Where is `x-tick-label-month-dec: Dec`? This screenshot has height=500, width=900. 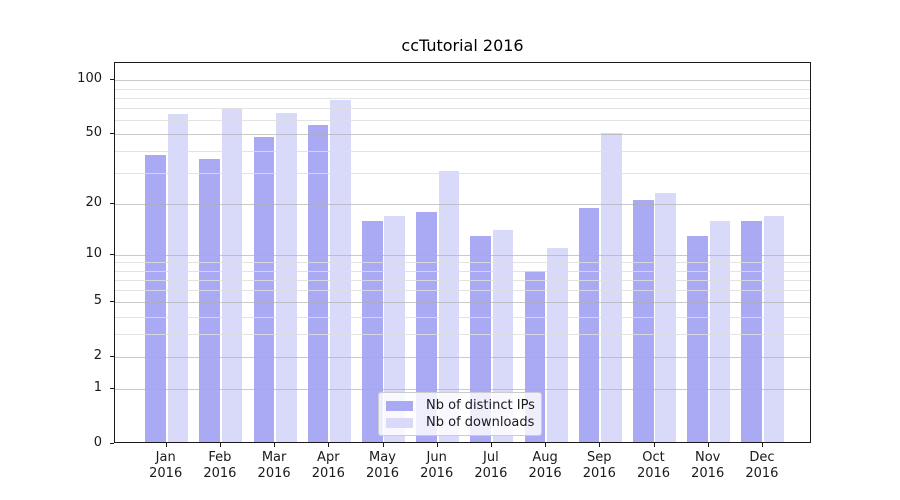 x-tick-label-month-dec: Dec is located at coordinates (762, 457).